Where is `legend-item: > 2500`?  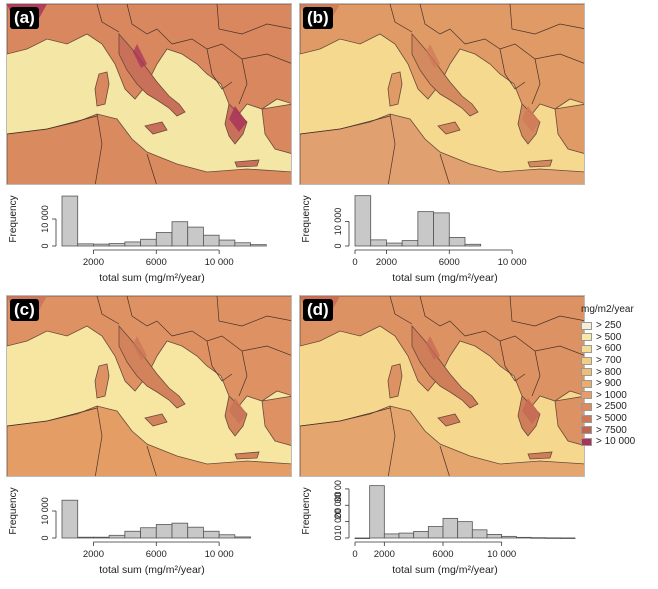 legend-item: > 2500 is located at coordinates (619, 407).